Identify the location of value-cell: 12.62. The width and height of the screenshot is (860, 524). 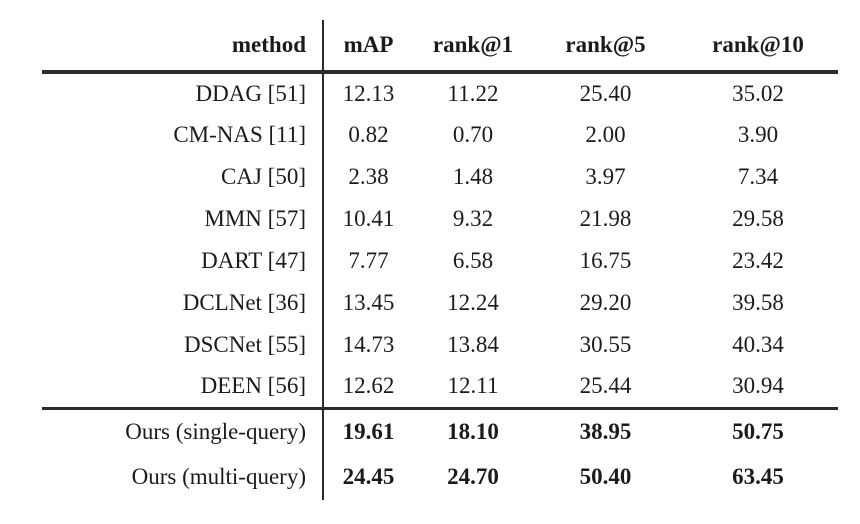
(368, 386).